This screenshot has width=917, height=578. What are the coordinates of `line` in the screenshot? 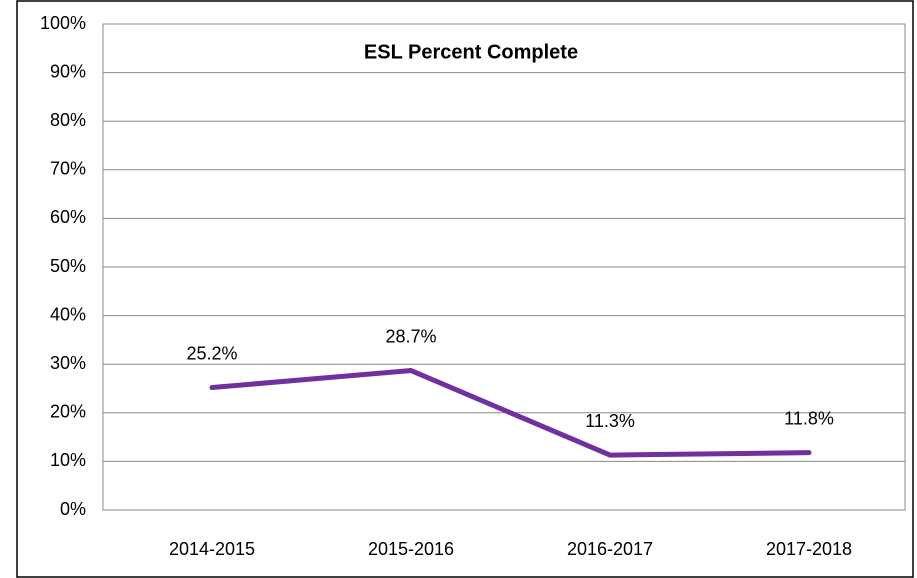 It's located at (510, 413).